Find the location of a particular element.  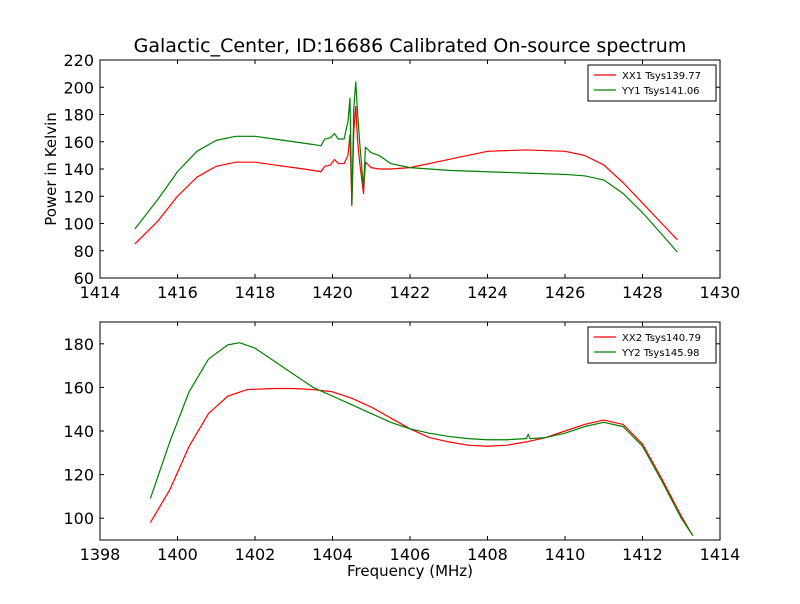

bottom-x-tick-label: 1414 is located at coordinates (720, 554).